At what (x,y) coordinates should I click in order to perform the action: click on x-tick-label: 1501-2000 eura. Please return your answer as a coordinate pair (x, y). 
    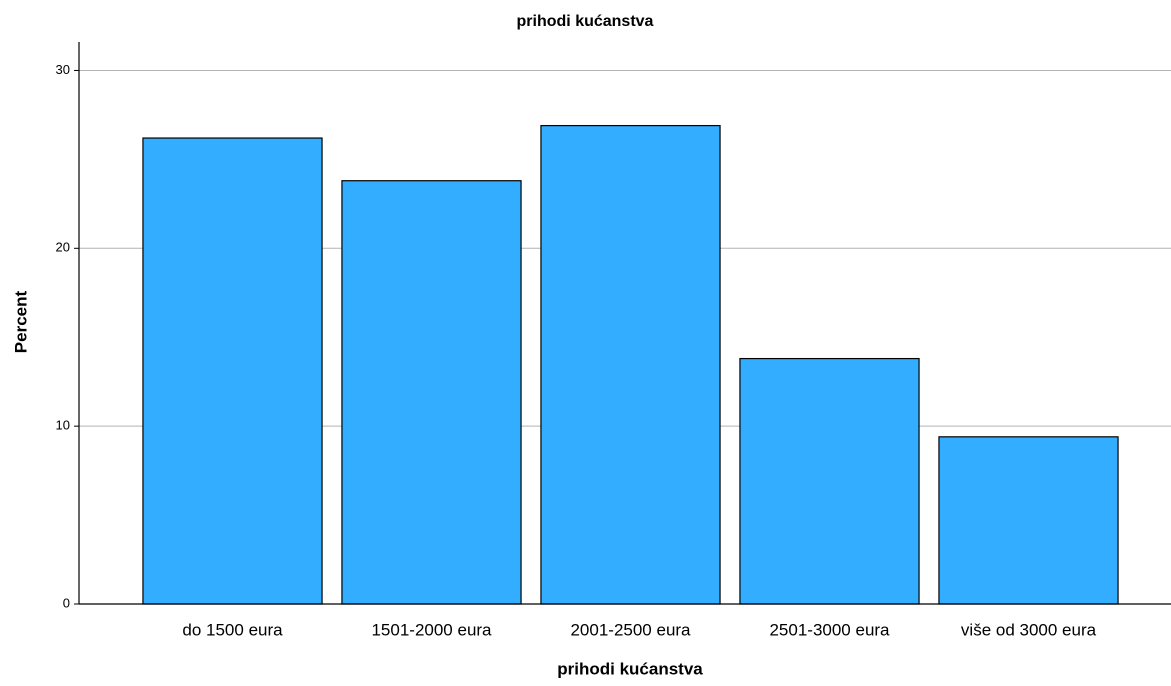
    Looking at the image, I should click on (431, 629).